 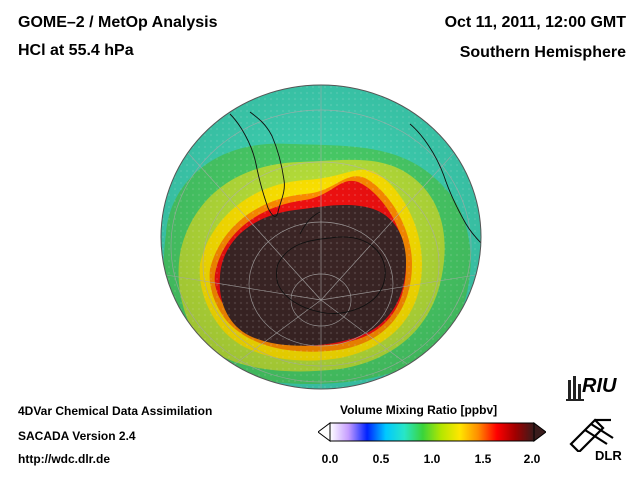 I want to click on riu-logo-text: RIU, so click(x=599, y=386).